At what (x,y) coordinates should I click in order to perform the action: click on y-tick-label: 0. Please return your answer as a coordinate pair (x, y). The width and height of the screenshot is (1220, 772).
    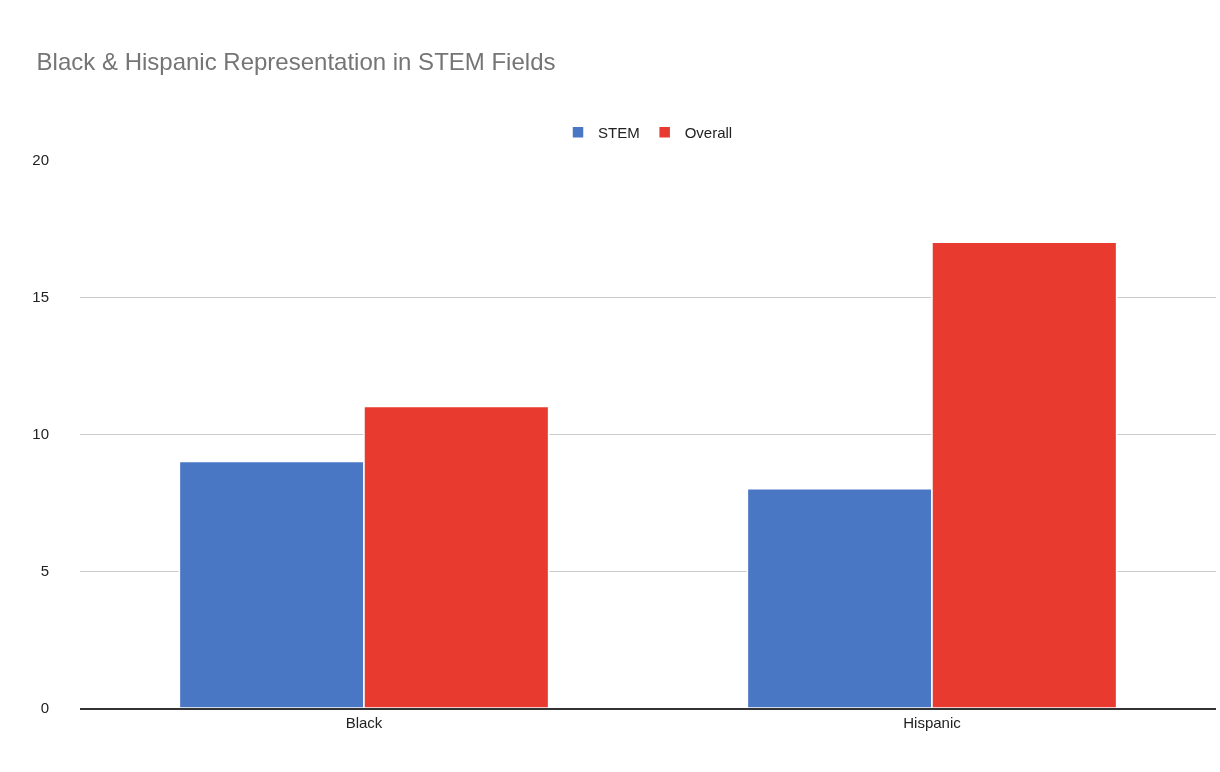
    Looking at the image, I should click on (44, 708).